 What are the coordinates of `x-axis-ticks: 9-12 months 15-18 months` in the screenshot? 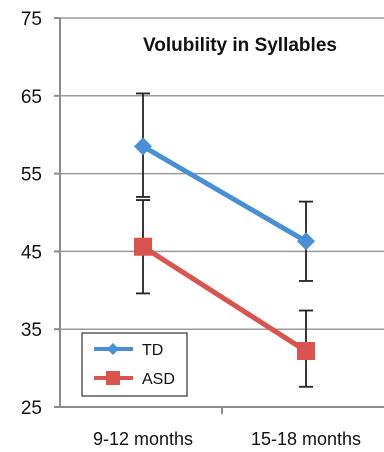 It's located at (227, 428).